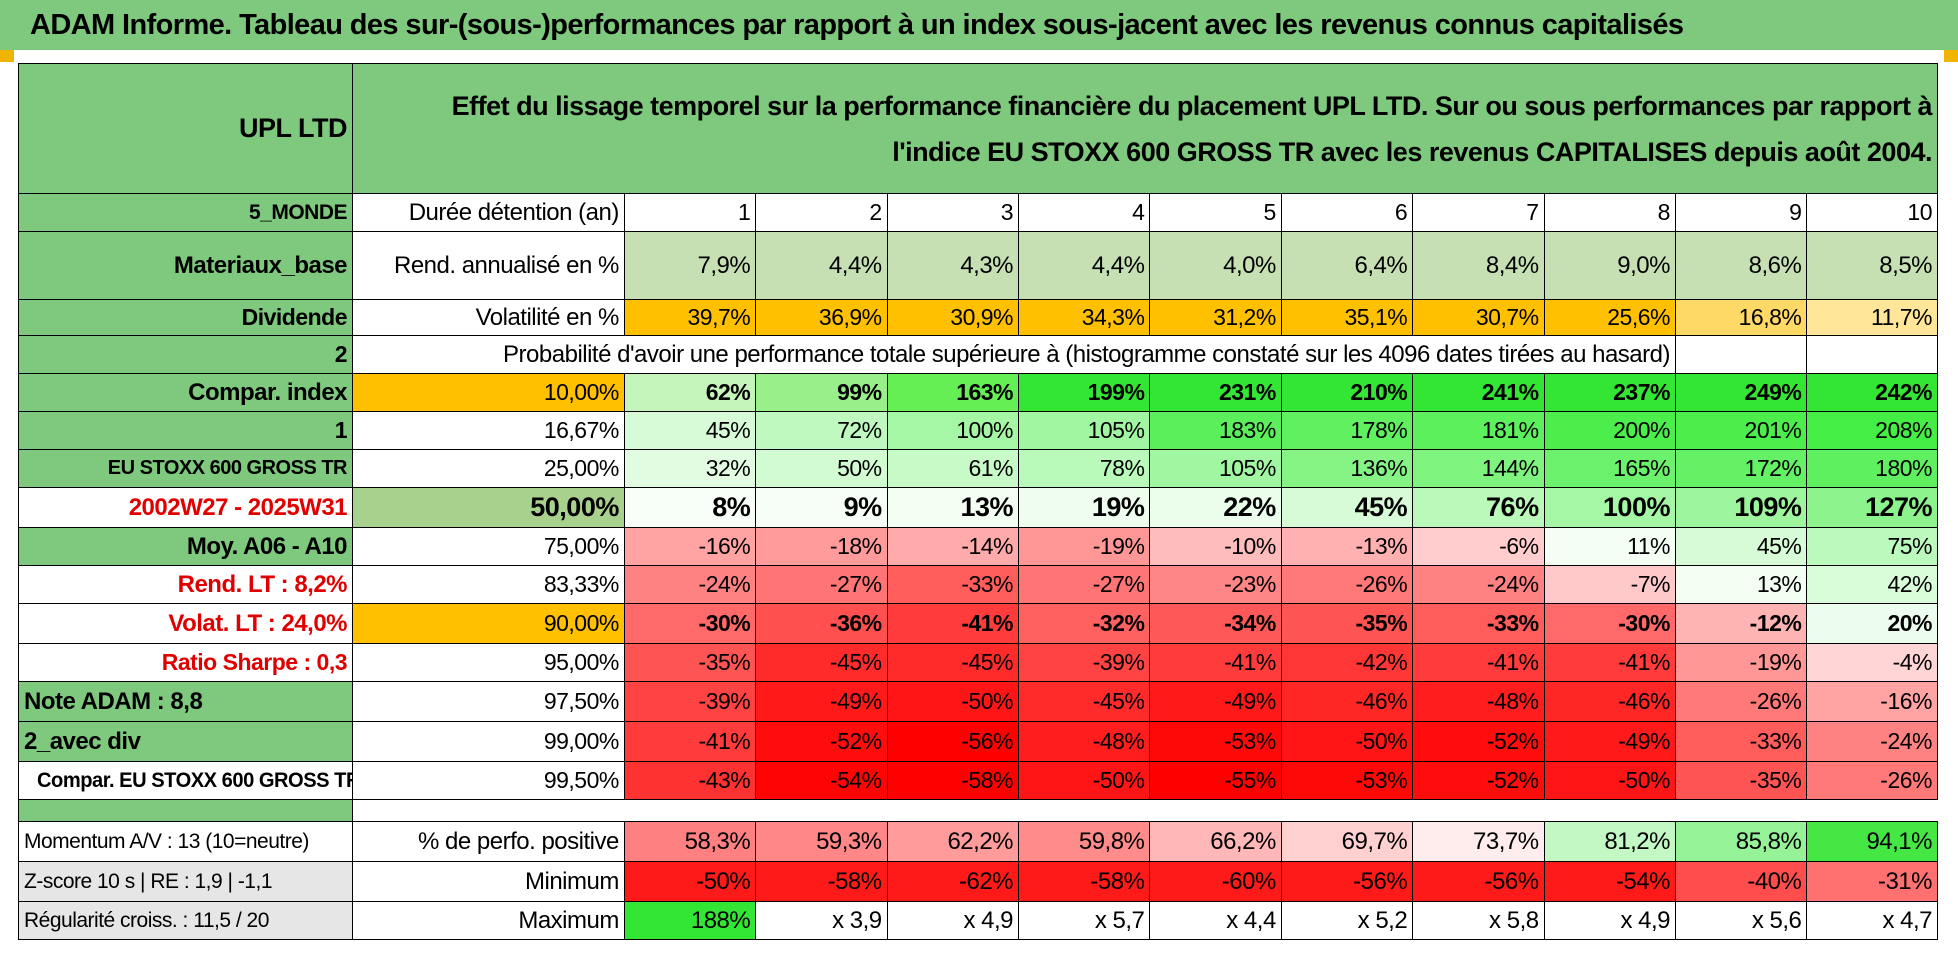  Describe the element at coordinates (185, 623) in the screenshot. I see `volat-lt-label: Volat. LT : 24,0%` at that location.